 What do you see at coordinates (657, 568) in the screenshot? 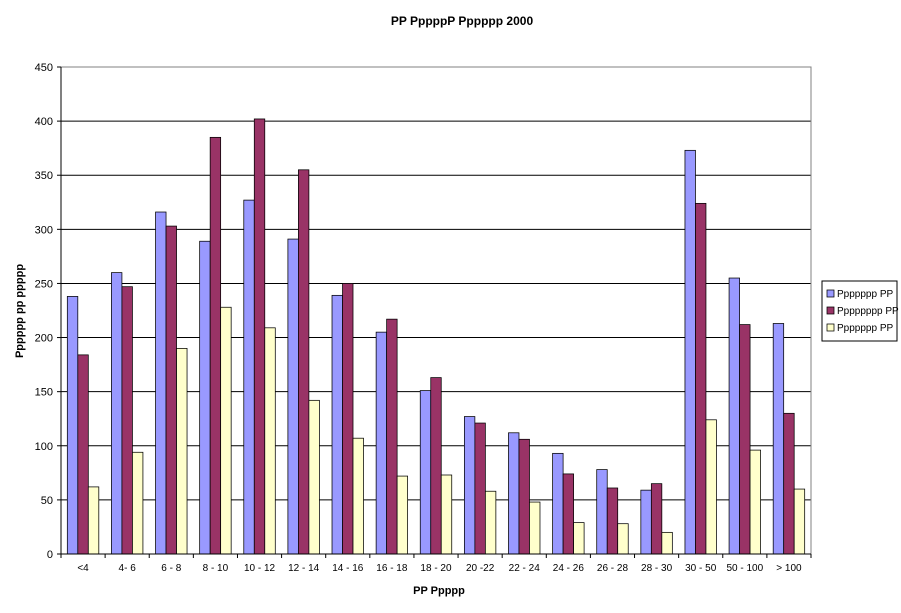
I see `x-tick-label: 28 - 30` at bounding box center [657, 568].